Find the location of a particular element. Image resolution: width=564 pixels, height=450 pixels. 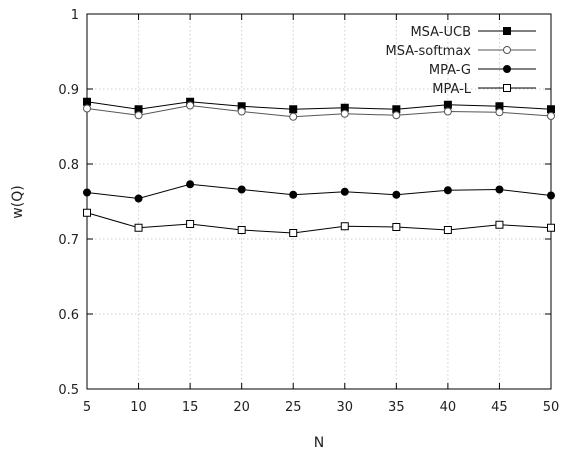

y-tick-label: 0.5 is located at coordinates (68, 390).